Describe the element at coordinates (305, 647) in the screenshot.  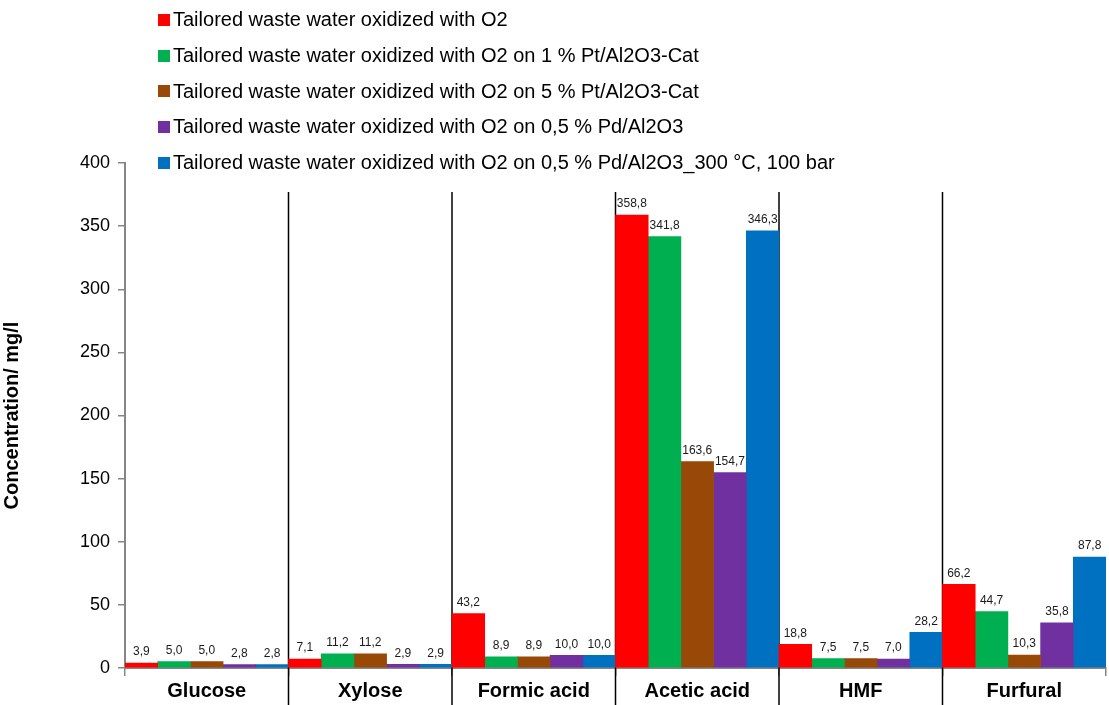
I see `data-label: 7,1` at that location.